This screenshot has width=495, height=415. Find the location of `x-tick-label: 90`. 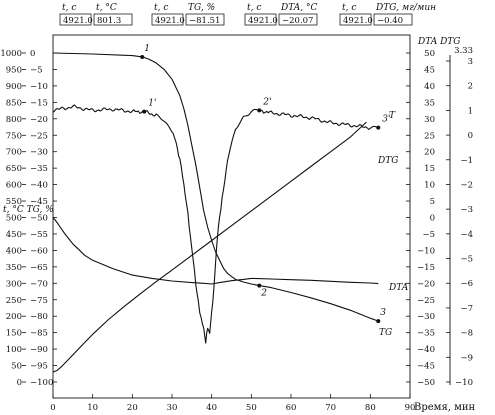

x-tick-label: 90 is located at coordinates (410, 408).